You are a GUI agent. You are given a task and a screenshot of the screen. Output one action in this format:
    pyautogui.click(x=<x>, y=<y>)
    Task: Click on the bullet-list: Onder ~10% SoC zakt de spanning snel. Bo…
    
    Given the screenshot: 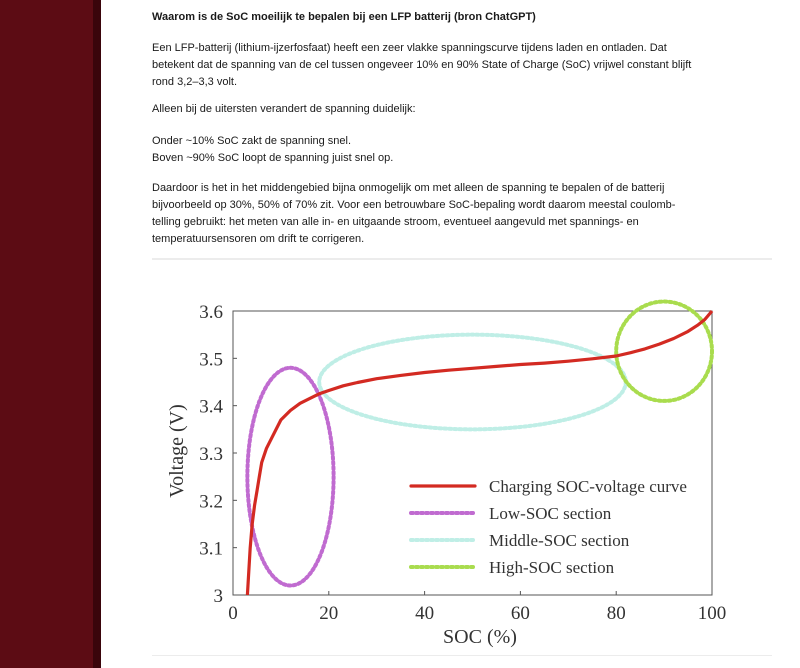 What is the action you would take?
    pyautogui.click(x=432, y=150)
    